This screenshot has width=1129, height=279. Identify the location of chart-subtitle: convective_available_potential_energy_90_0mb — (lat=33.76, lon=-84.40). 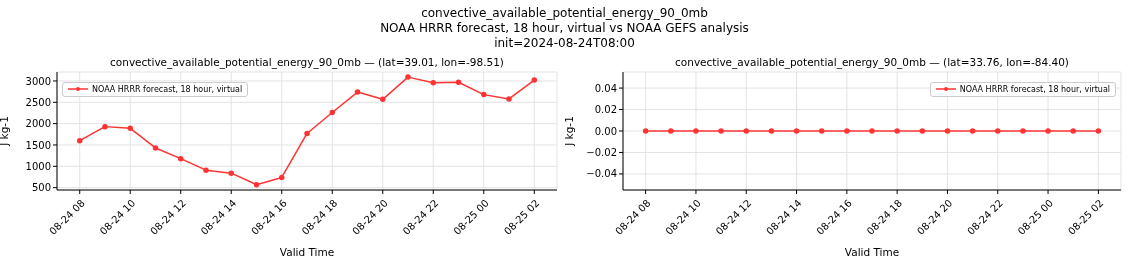
(872, 62).